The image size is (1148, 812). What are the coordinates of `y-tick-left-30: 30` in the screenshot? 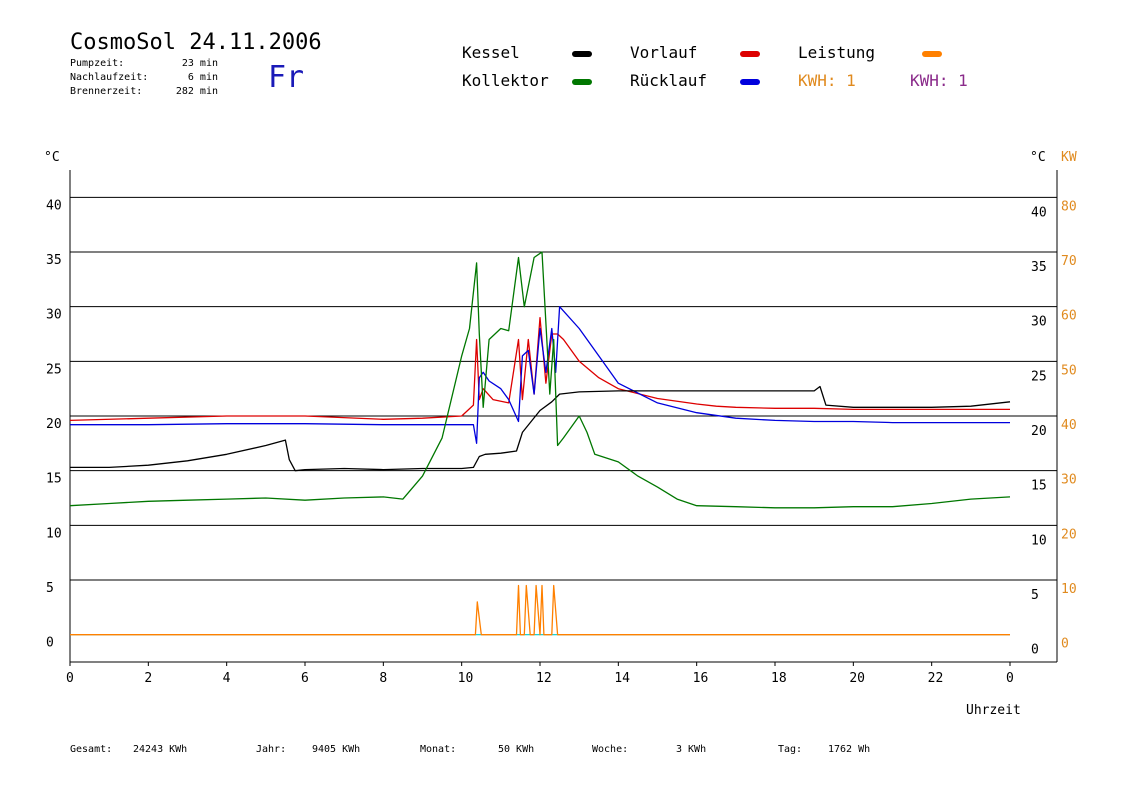 It's located at (54, 315).